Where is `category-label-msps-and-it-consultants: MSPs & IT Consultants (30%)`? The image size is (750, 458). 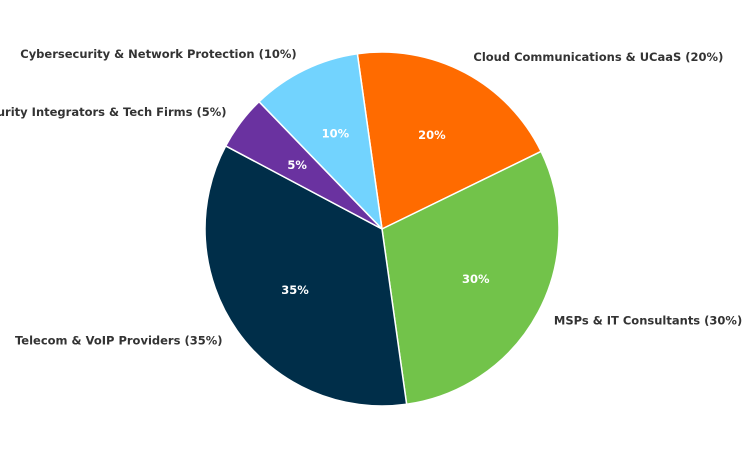
category-label-msps-and-it-consultants: MSPs & IT Consultants (30%) is located at coordinates (648, 320).